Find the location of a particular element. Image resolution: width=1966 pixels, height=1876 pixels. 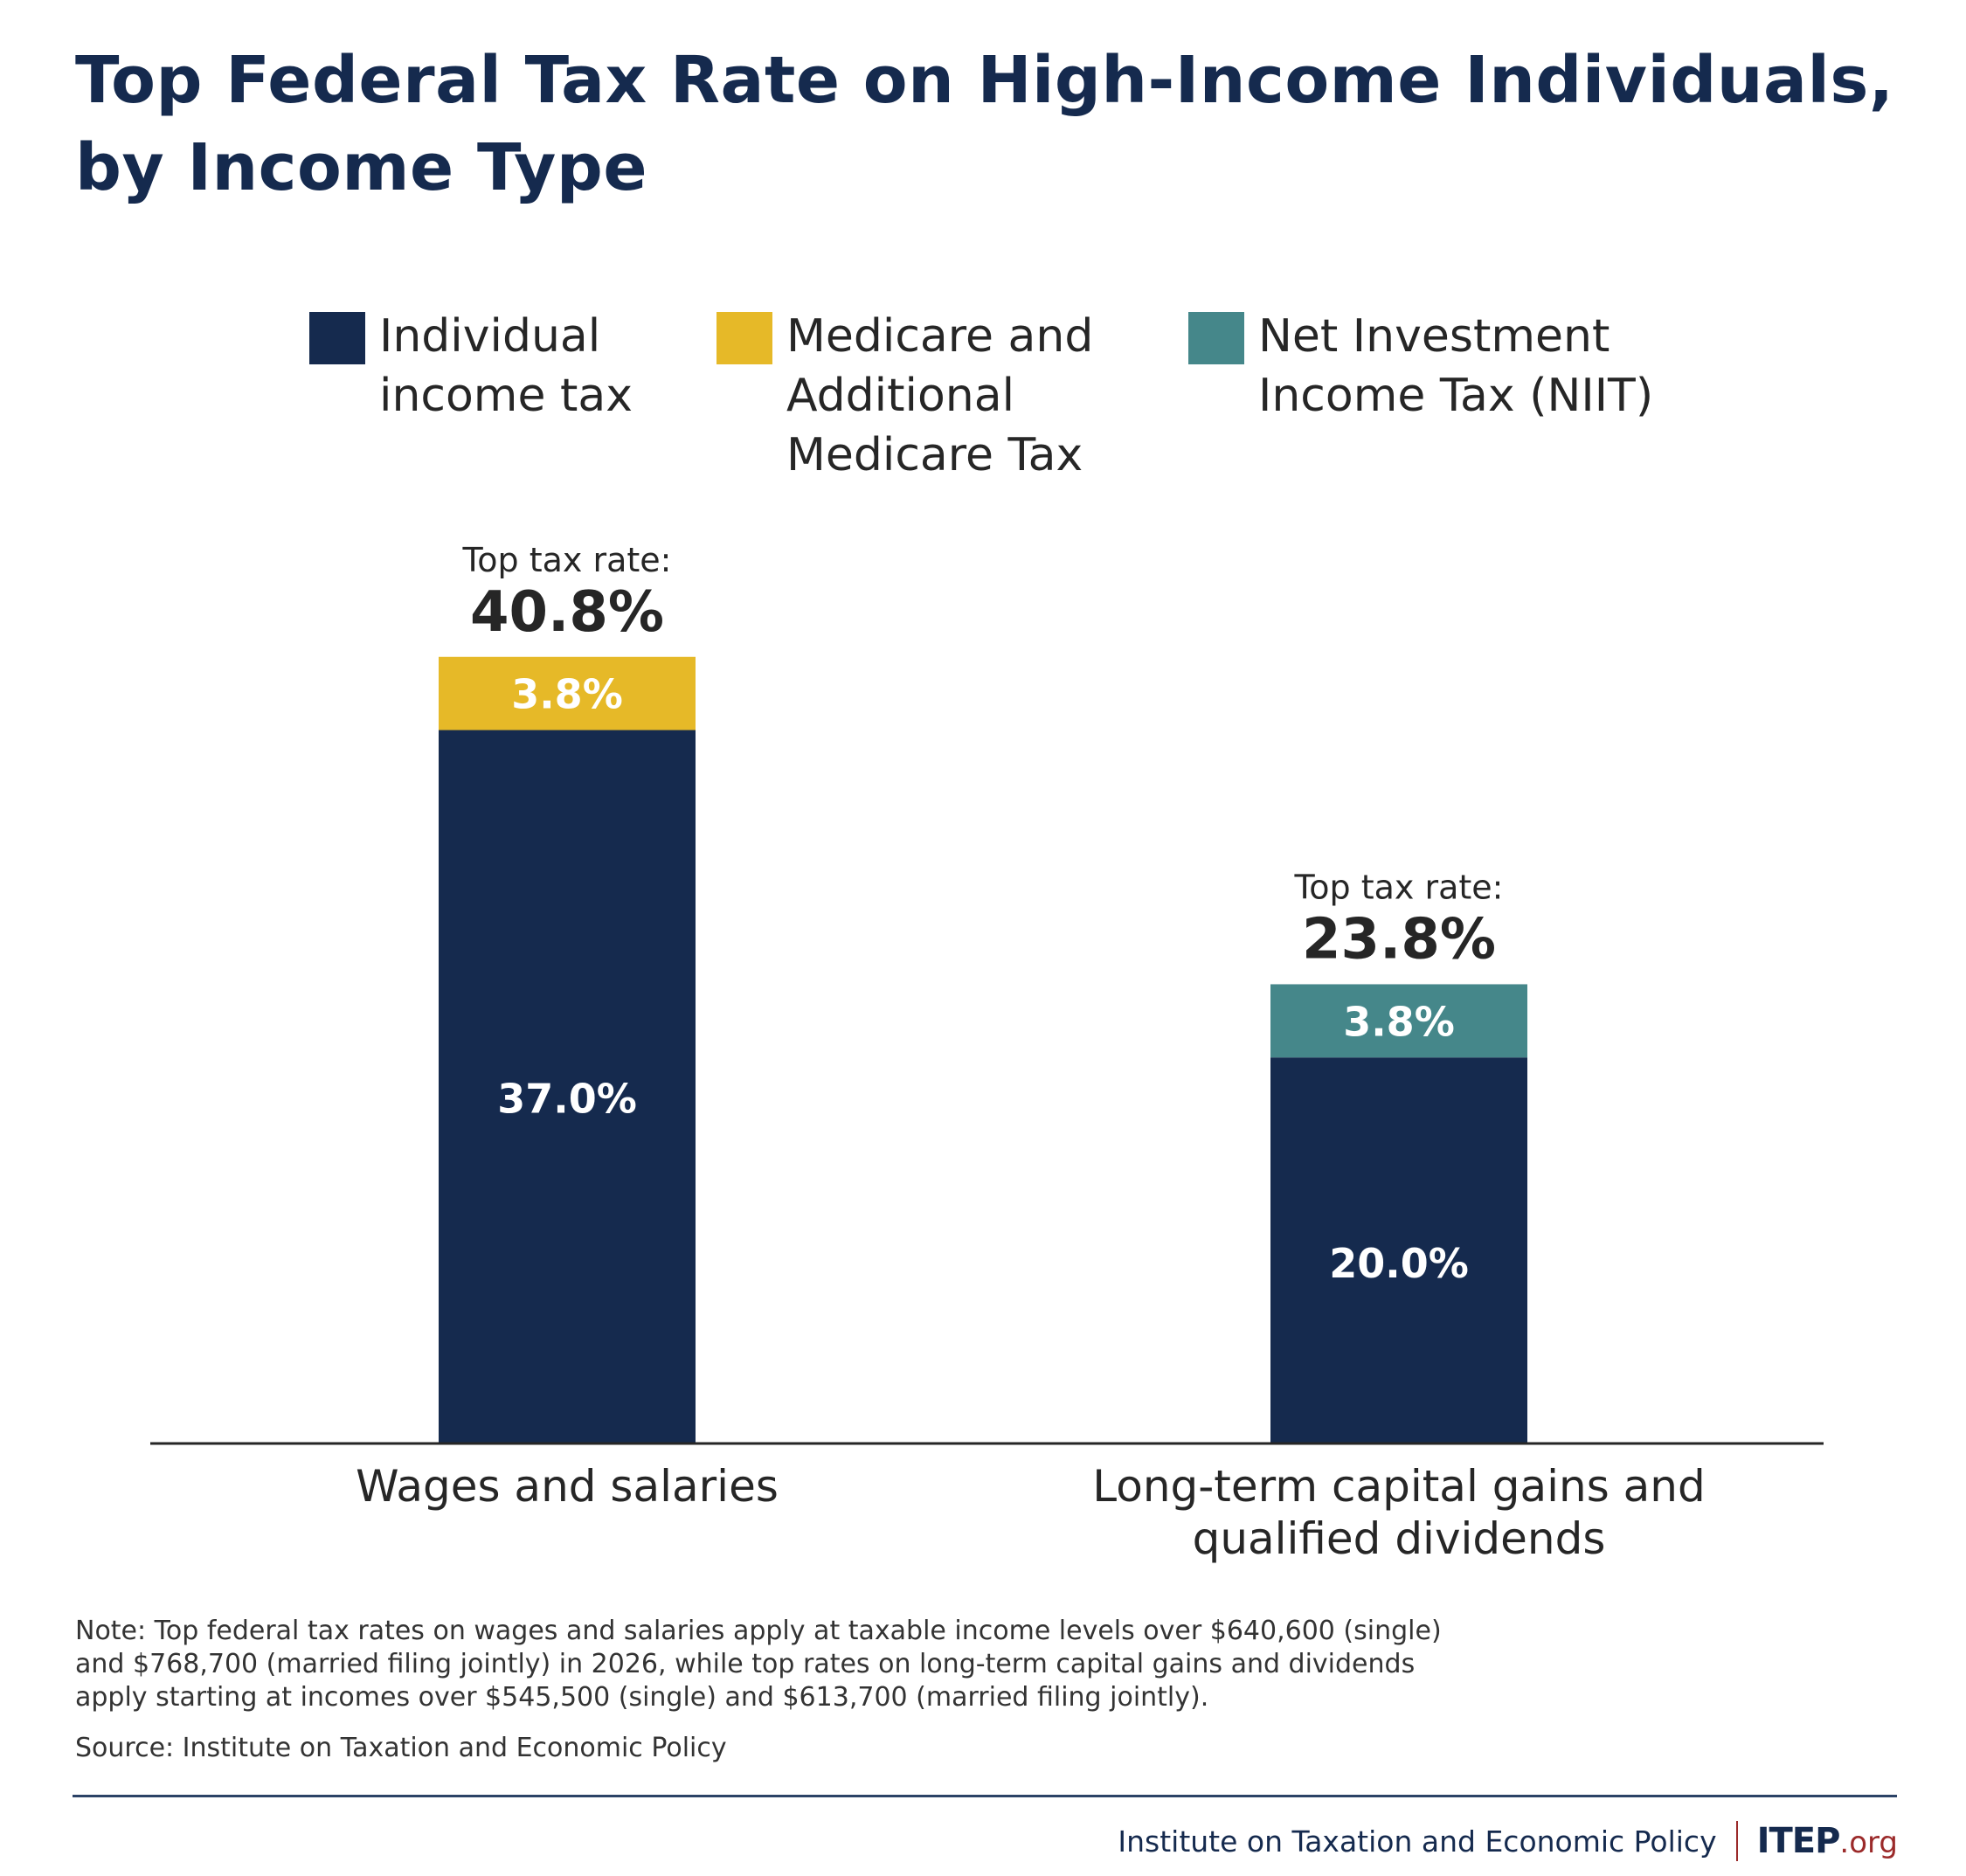

legend-swatch-medicare is located at coordinates (744, 338).